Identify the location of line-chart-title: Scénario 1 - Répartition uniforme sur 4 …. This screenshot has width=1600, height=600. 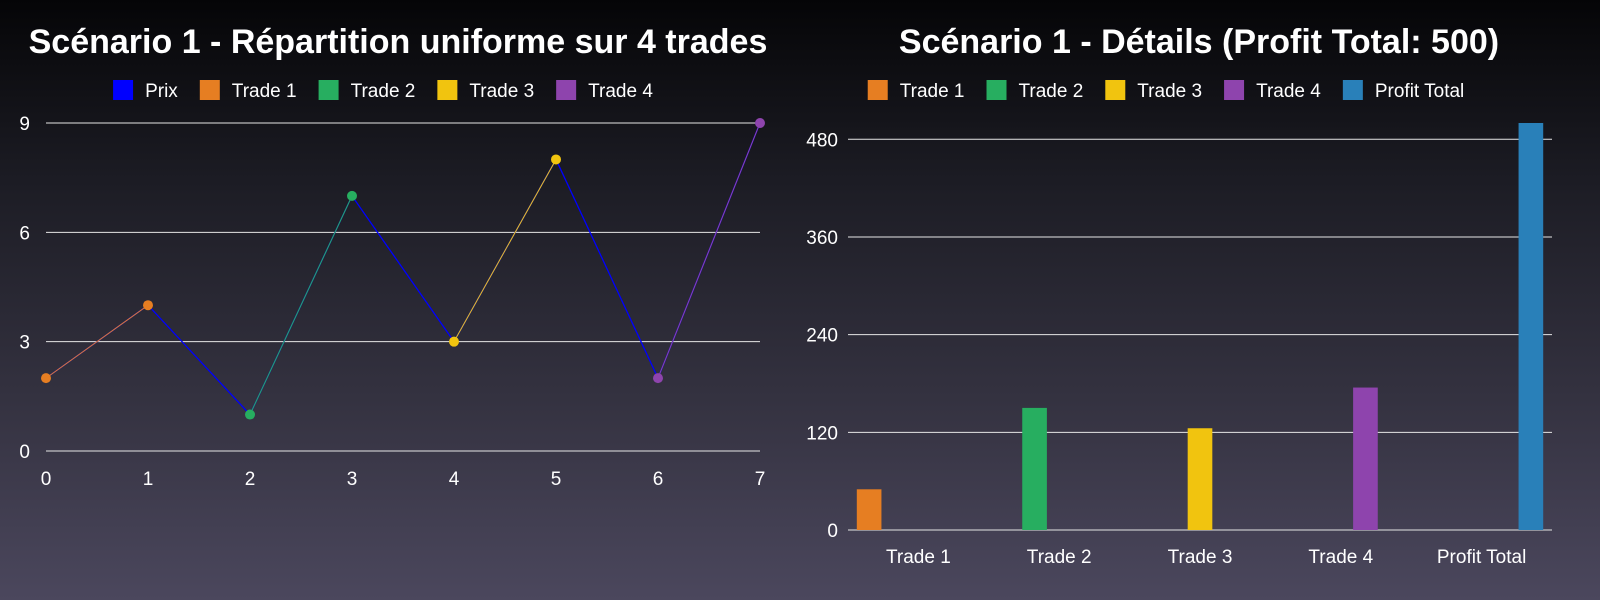
(398, 42).